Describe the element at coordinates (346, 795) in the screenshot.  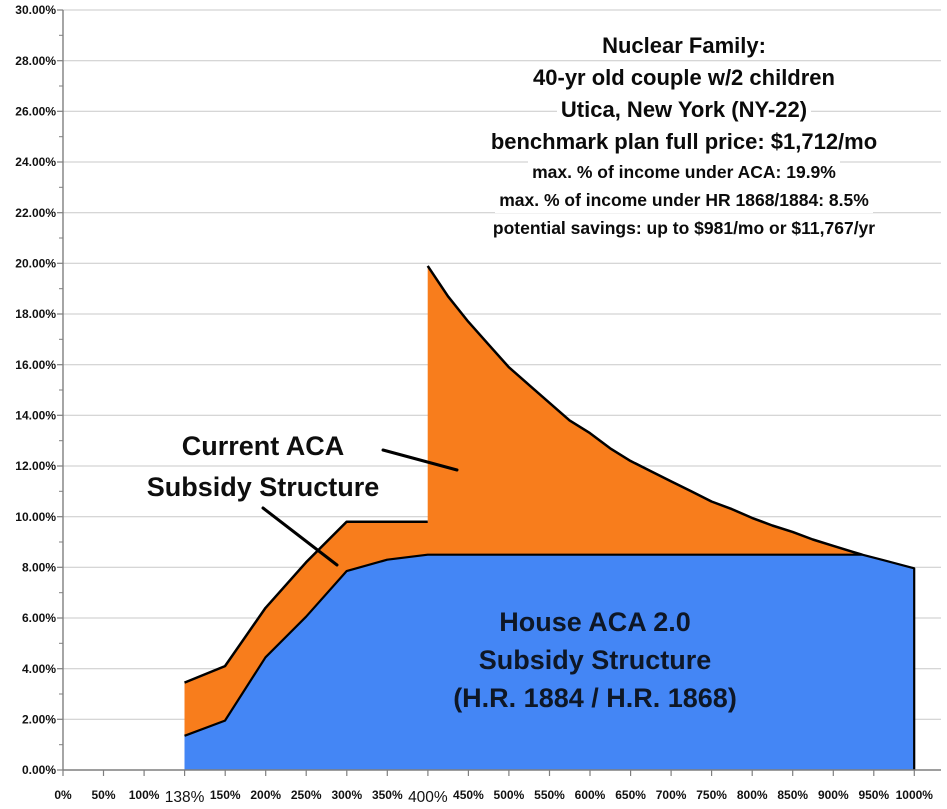
I see `x-tick-label: 300%` at that location.